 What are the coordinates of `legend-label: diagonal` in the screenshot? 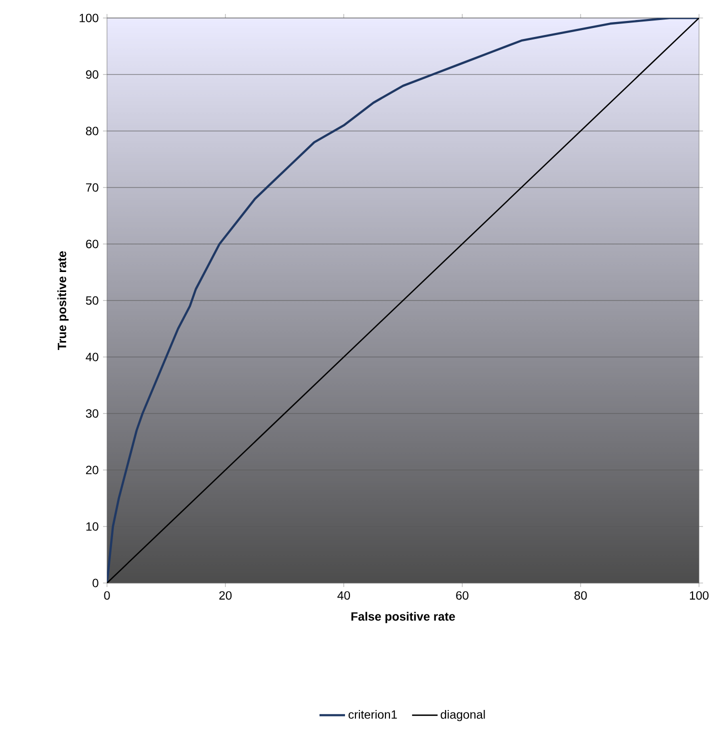 It's located at (462, 716).